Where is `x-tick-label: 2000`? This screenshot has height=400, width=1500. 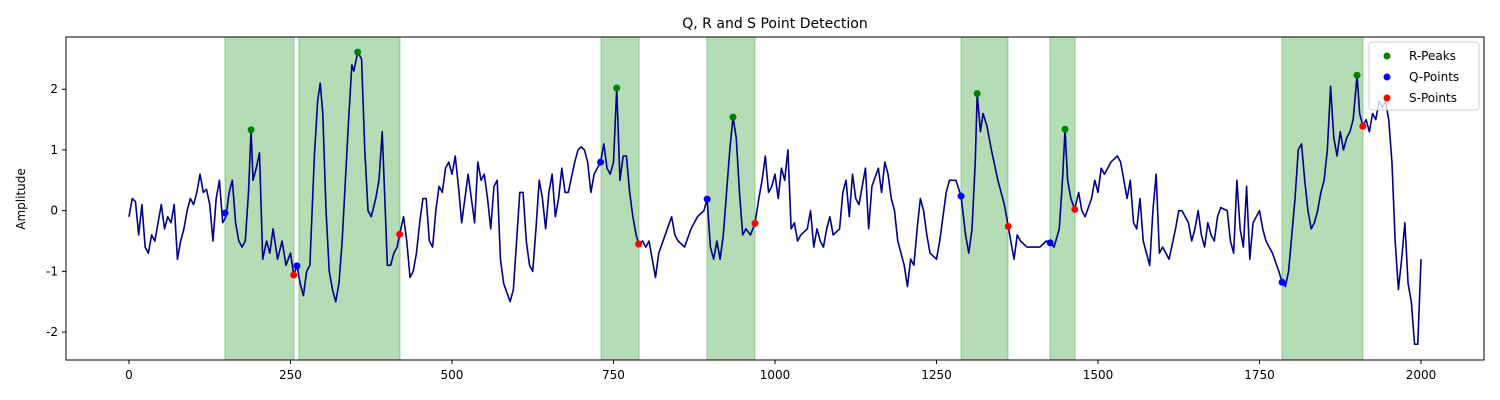 x-tick-label: 2000 is located at coordinates (1421, 375).